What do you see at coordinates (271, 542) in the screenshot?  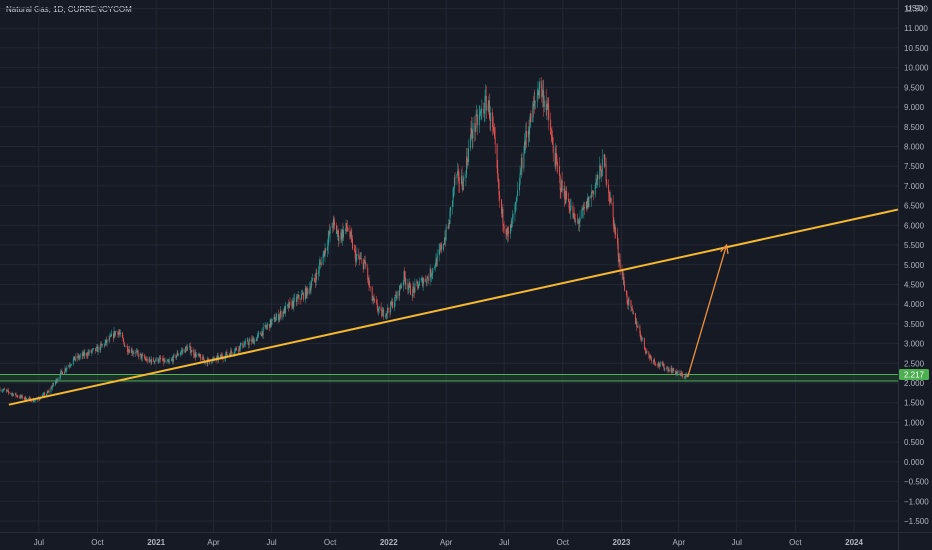 I see `x-tick-label: Jul` at bounding box center [271, 542].